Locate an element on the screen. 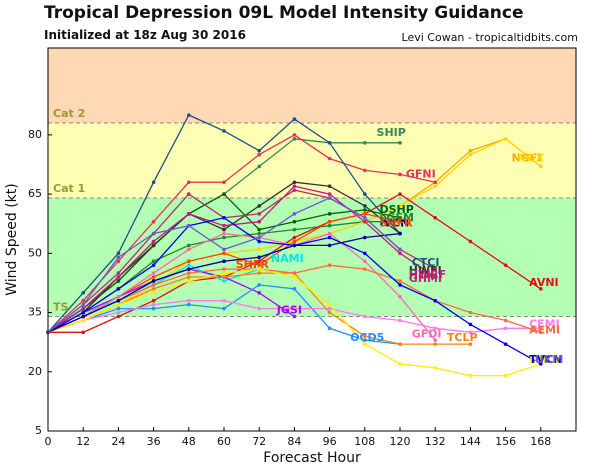 This screenshot has height=469, width=600. x-tick-label: 108 is located at coordinates (364, 441).